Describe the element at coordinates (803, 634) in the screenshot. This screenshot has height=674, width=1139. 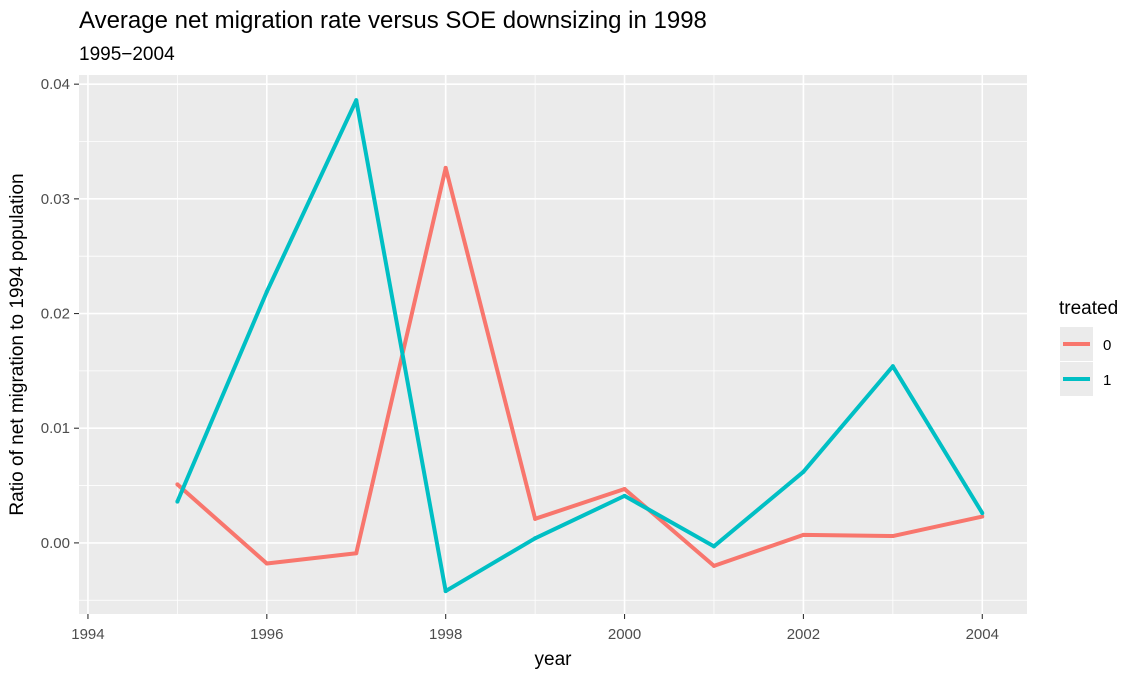
I see `x-tick-label: 2002` at that location.